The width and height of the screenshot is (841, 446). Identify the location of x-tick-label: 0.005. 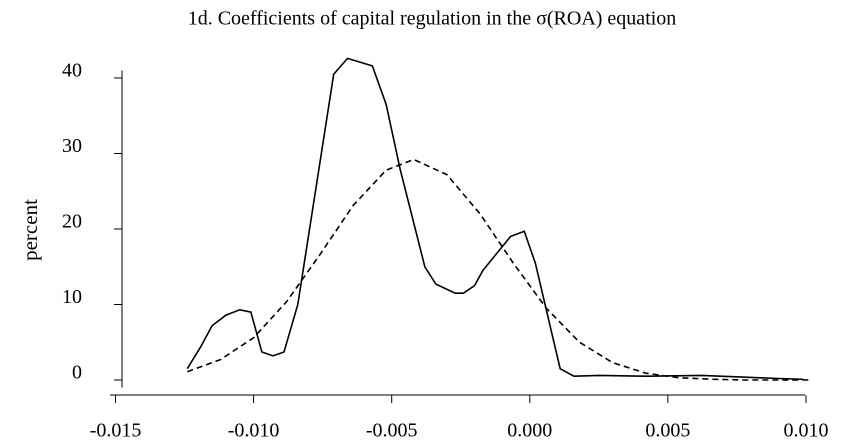
(667, 431).